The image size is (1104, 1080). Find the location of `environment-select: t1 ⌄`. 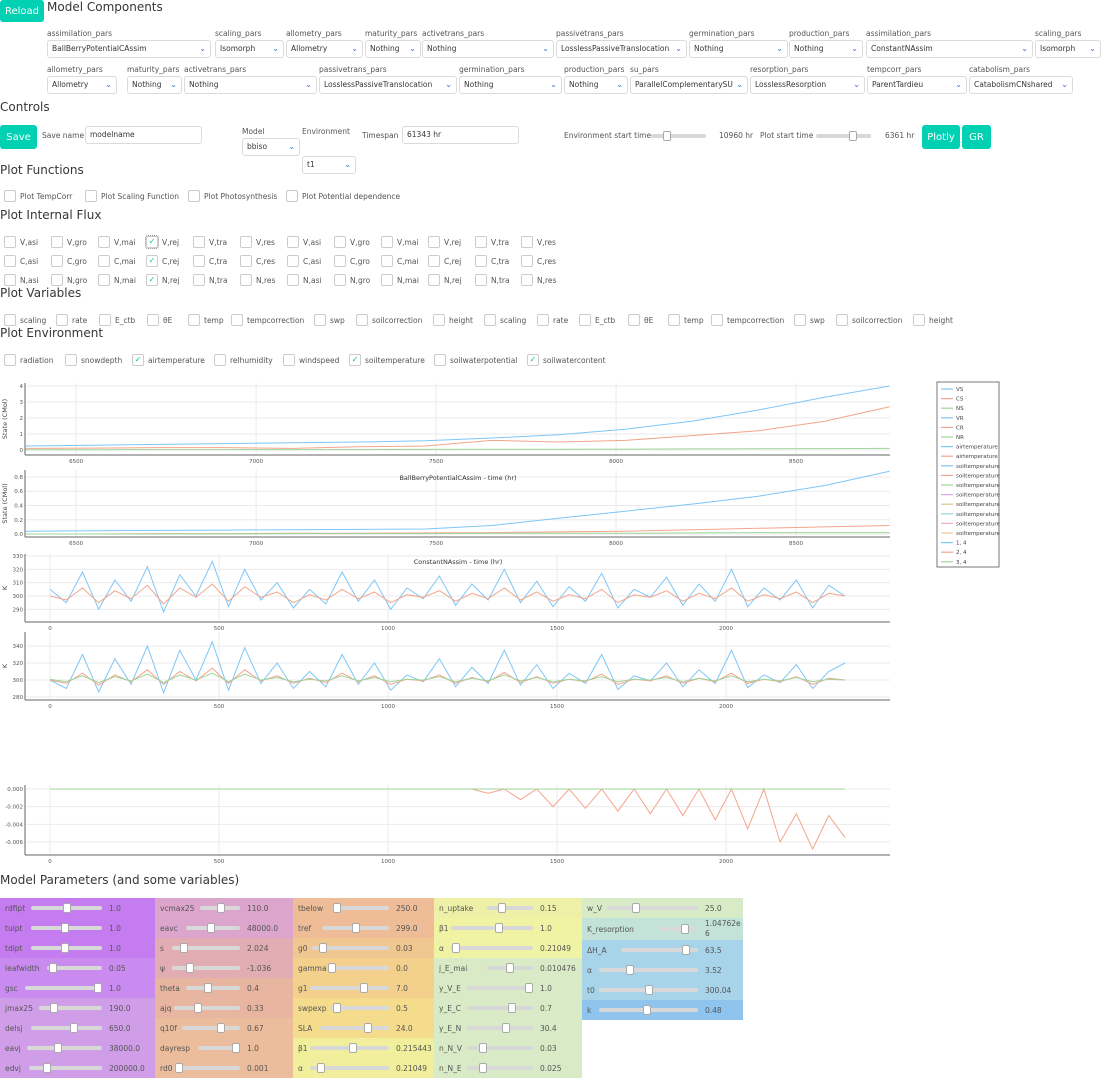

environment-select: t1 ⌄ is located at coordinates (329, 165).